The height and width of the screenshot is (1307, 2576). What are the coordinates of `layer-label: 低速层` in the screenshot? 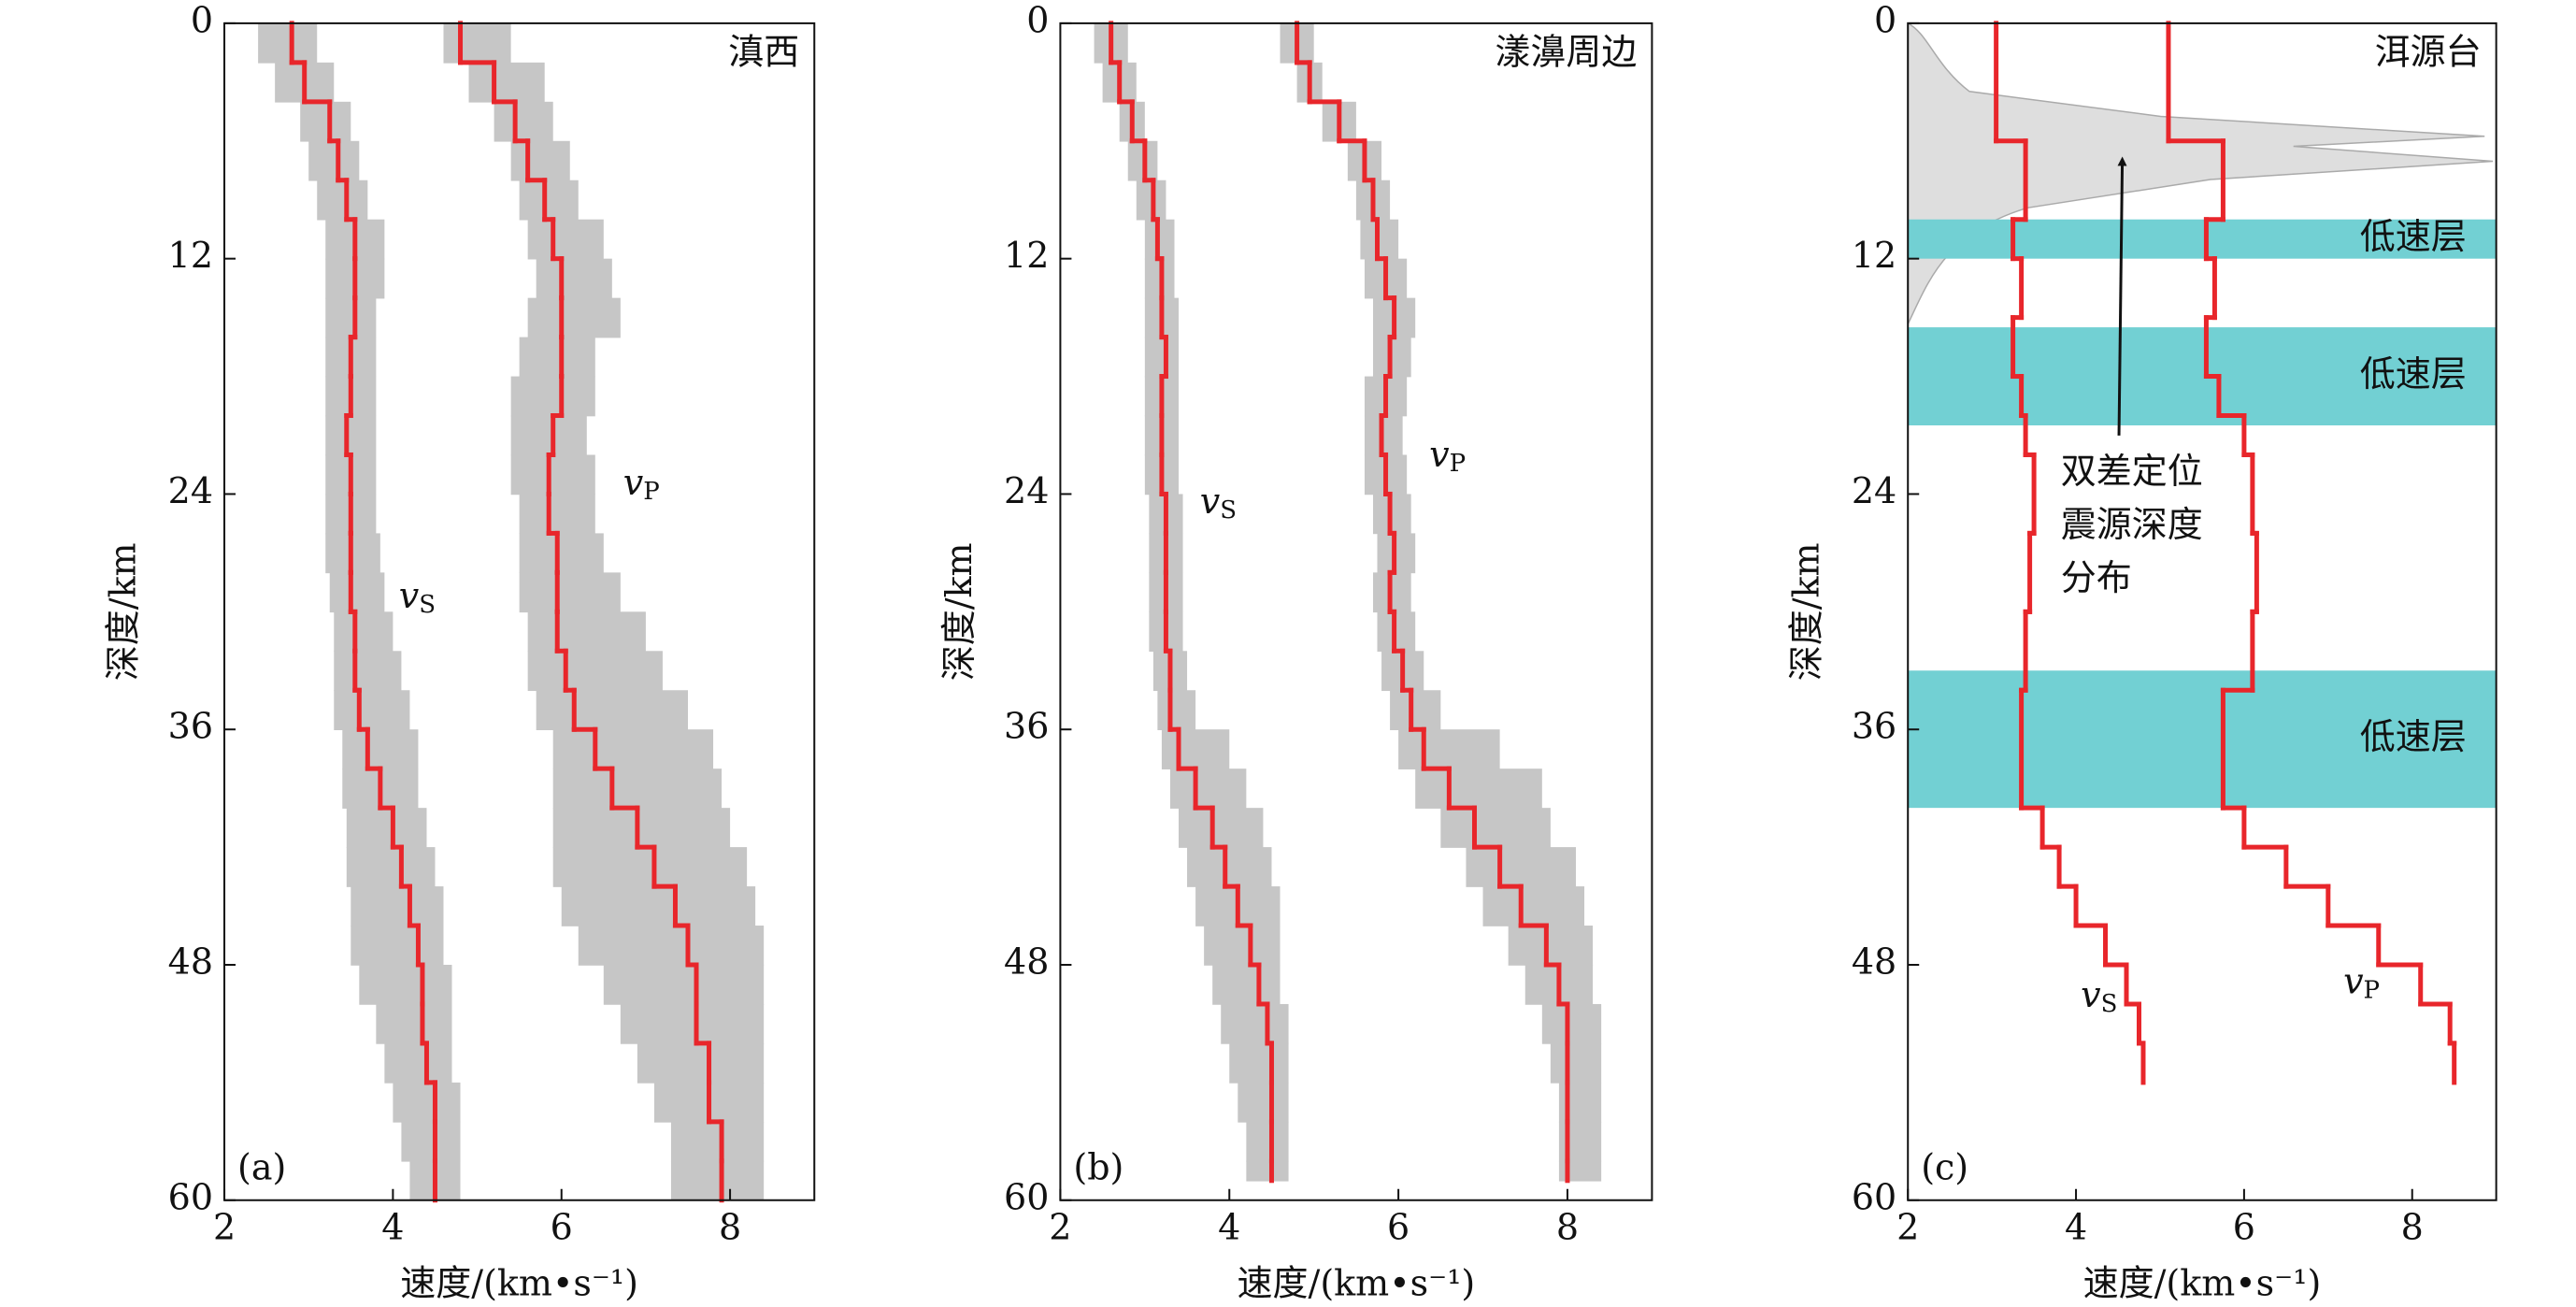 It's located at (2413, 236).